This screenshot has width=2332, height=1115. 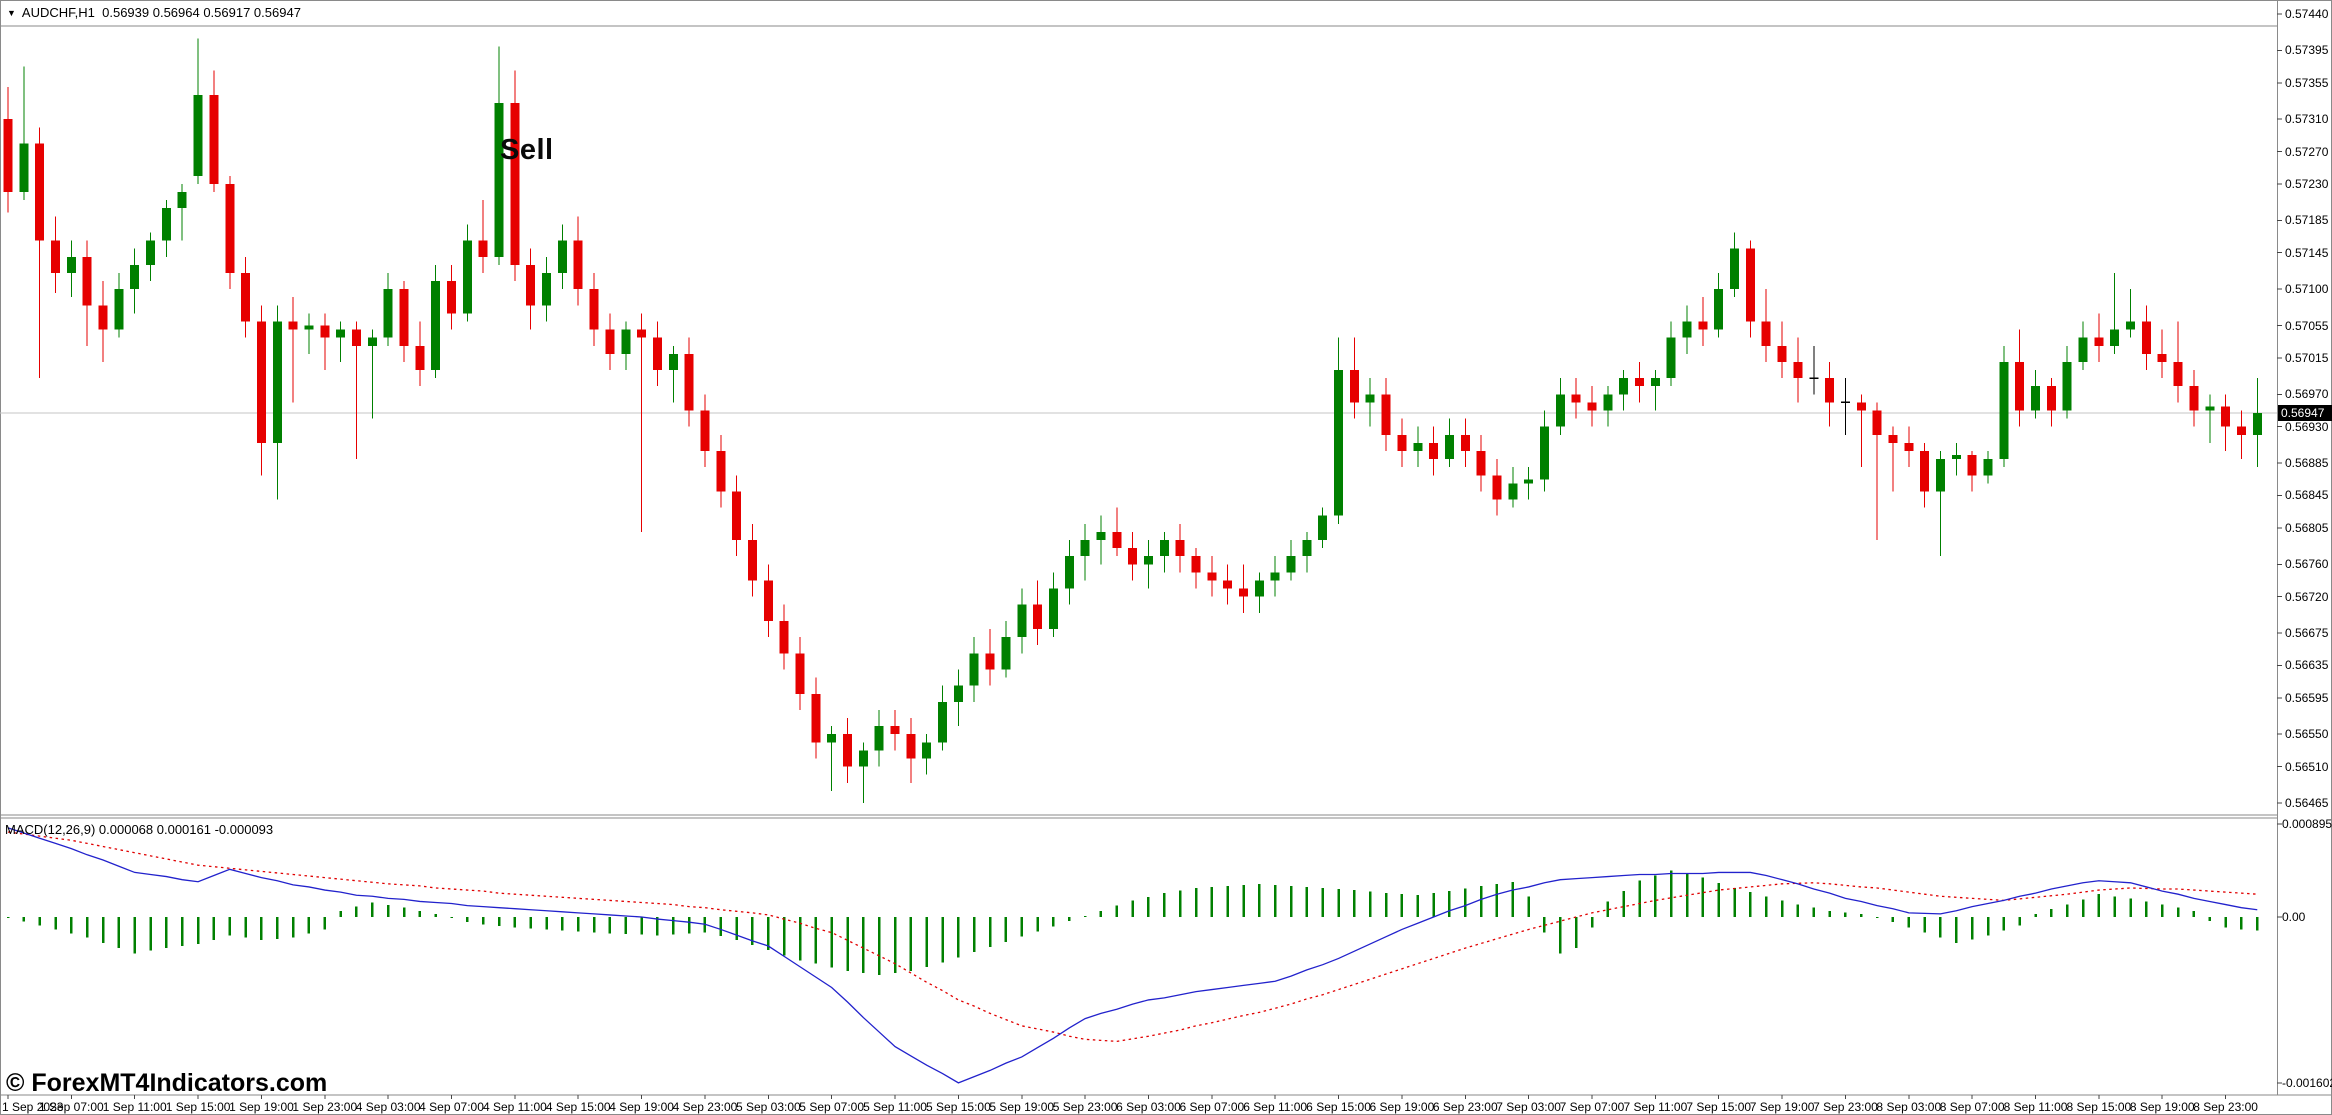 I want to click on time-axis-label: 7 Sep 23:00, so click(x=1845, y=1107).